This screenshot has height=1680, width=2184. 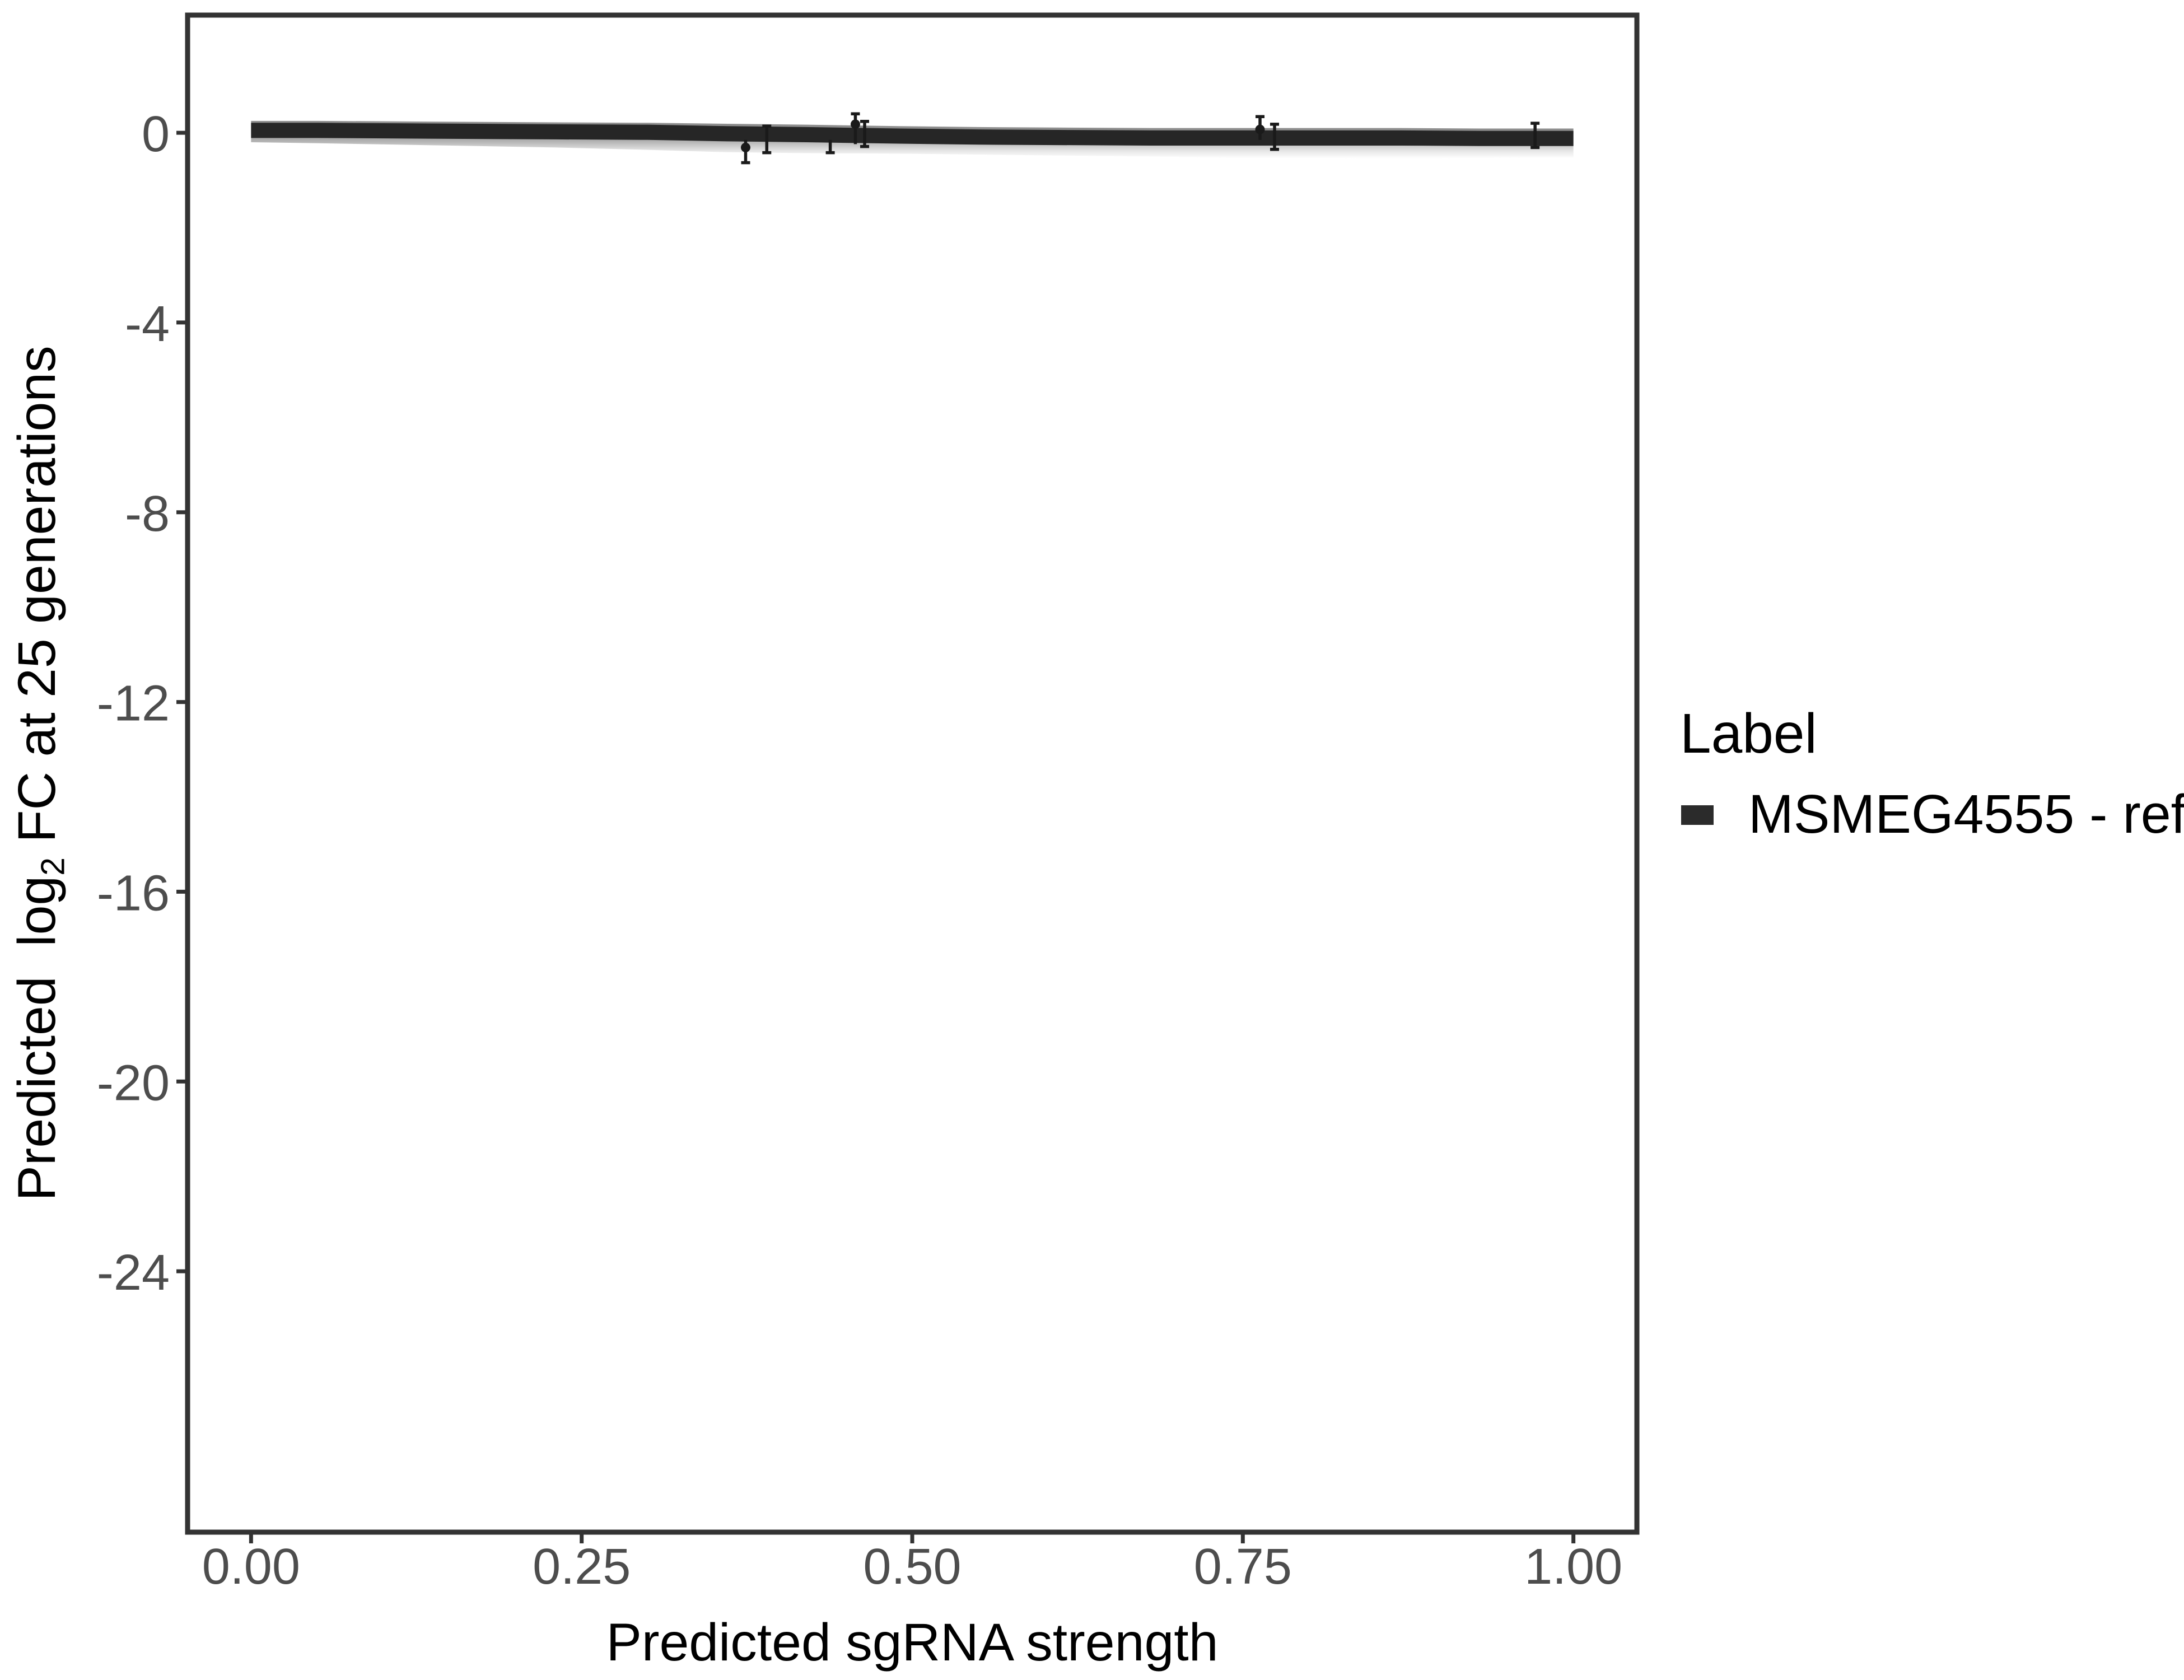 What do you see at coordinates (1749, 734) in the screenshot?
I see `legend-title: Label` at bounding box center [1749, 734].